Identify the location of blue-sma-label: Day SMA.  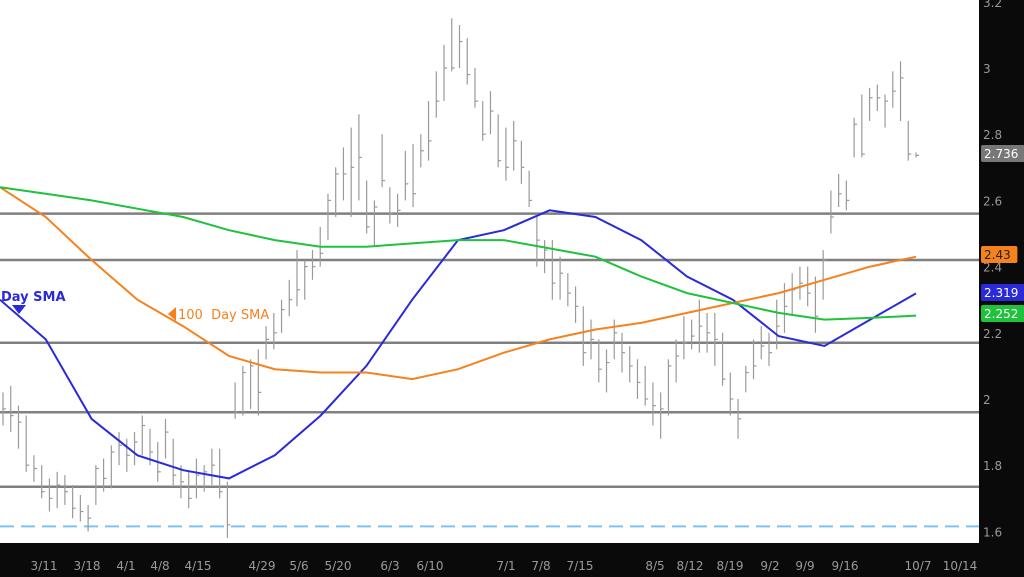
(33, 297).